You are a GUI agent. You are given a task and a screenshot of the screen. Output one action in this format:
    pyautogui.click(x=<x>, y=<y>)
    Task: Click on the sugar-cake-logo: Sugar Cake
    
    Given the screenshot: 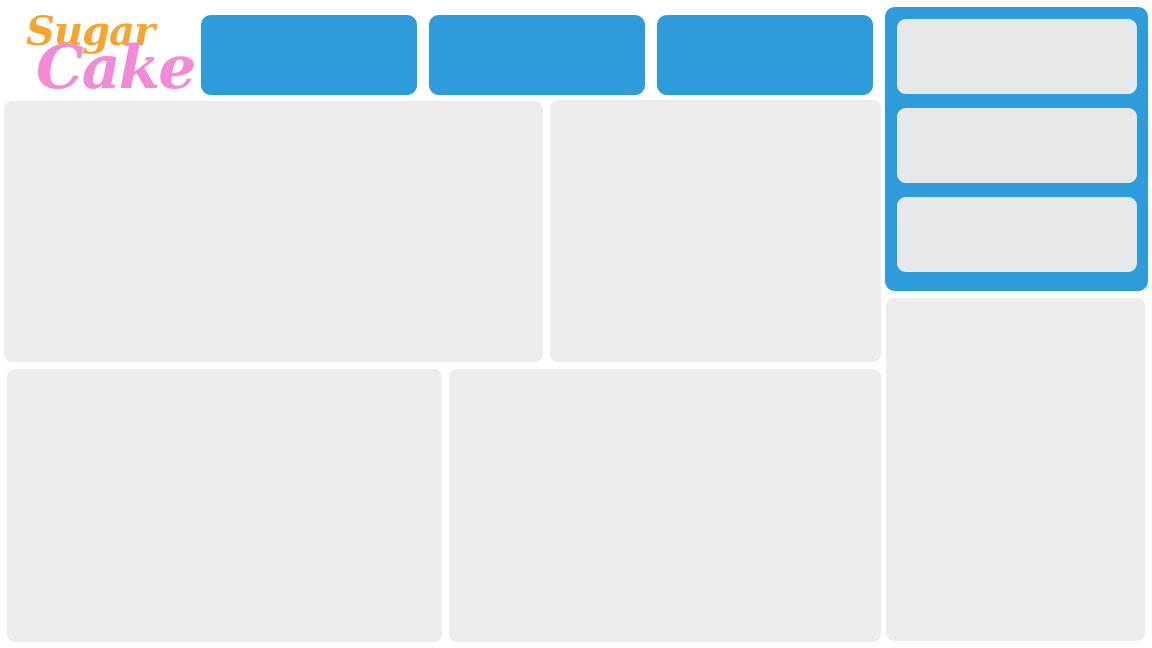 What is the action you would take?
    pyautogui.click(x=109, y=54)
    